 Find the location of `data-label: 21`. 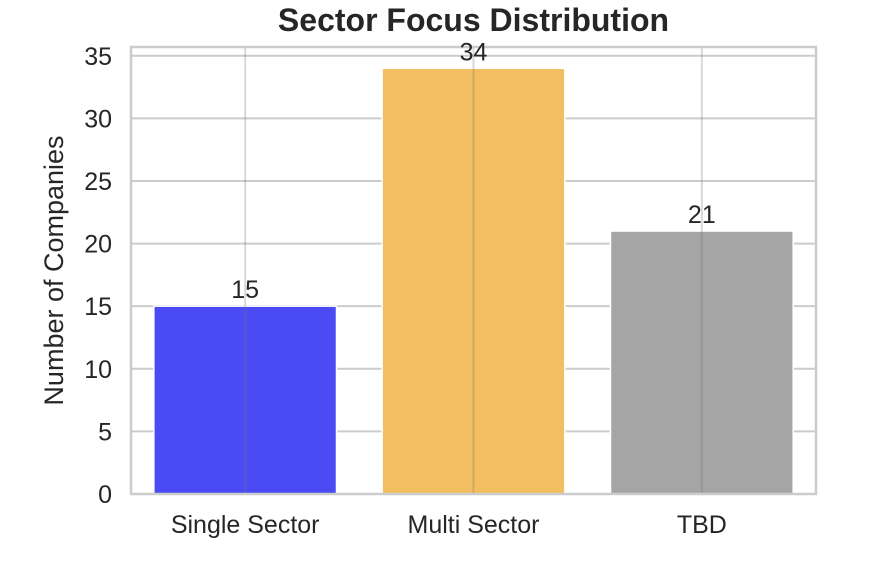

data-label: 21 is located at coordinates (702, 215).